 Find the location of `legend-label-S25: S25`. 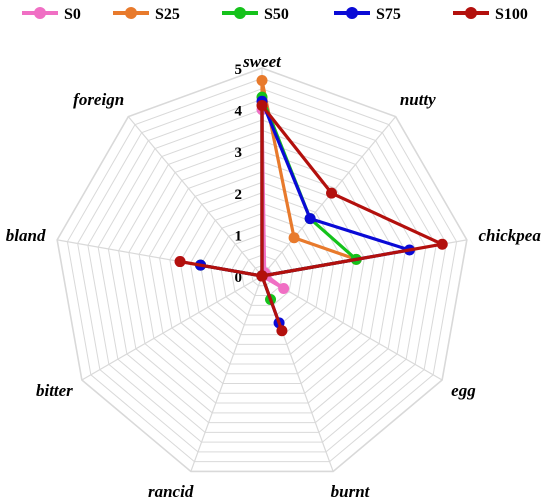

legend-label-S25: S25 is located at coordinates (167, 14).